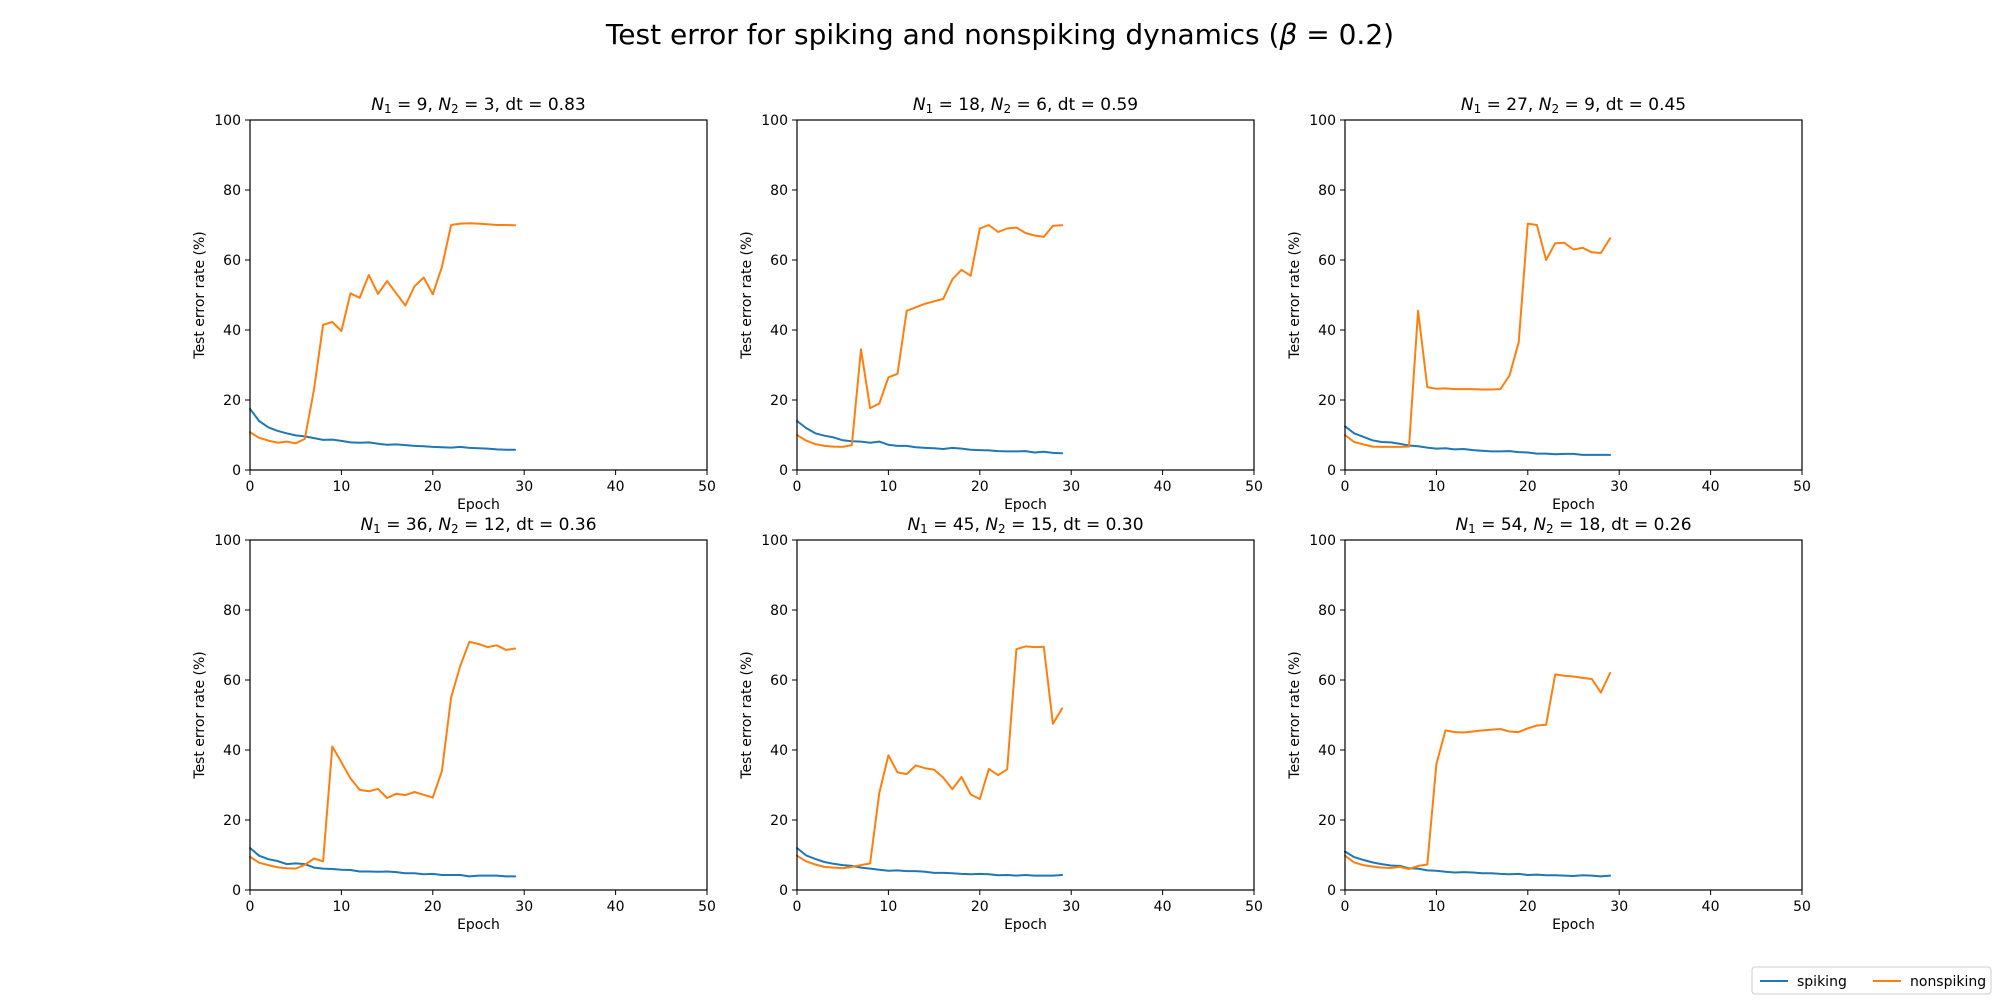  What do you see at coordinates (415, 105) in the screenshot?
I see `subplot-title-text: = 9,` at bounding box center [415, 105].